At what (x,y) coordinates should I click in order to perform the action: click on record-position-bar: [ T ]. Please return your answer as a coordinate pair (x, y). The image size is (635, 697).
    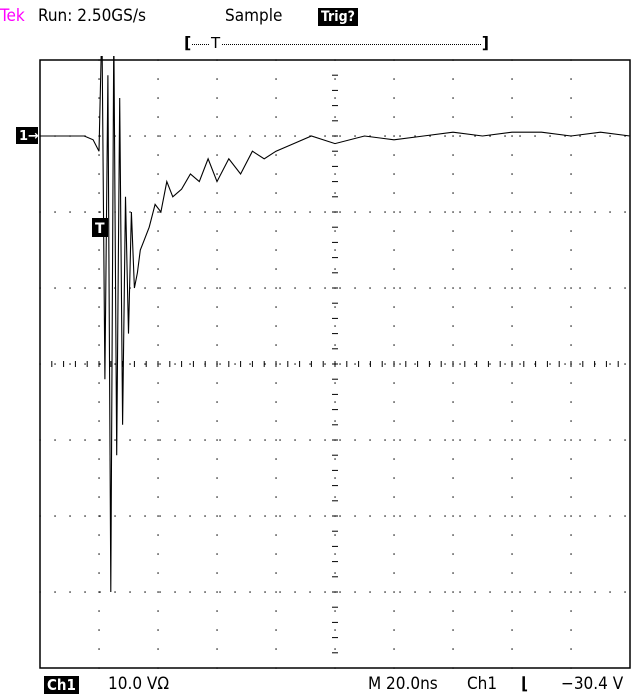
    Looking at the image, I should click on (336, 43).